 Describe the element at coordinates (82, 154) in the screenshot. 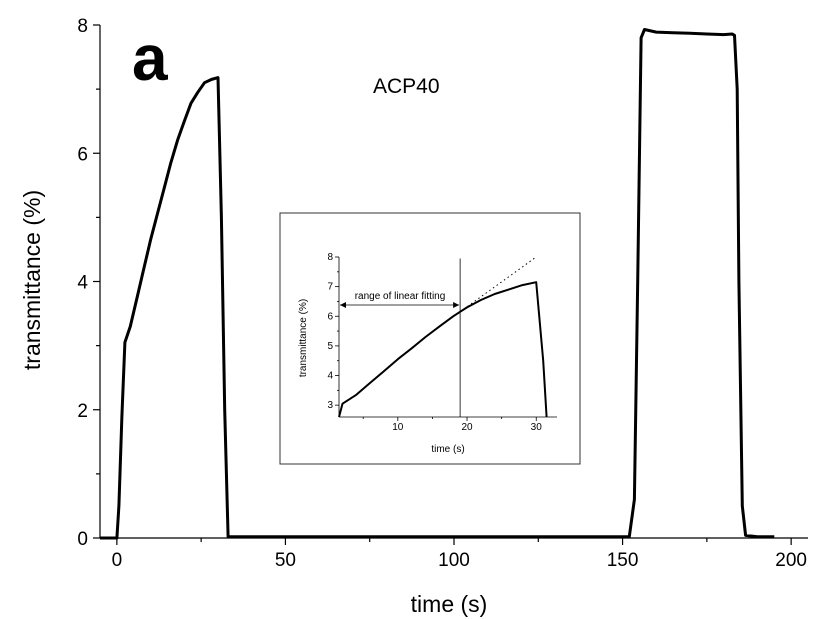

I see `main-y-tick-label: 6` at that location.